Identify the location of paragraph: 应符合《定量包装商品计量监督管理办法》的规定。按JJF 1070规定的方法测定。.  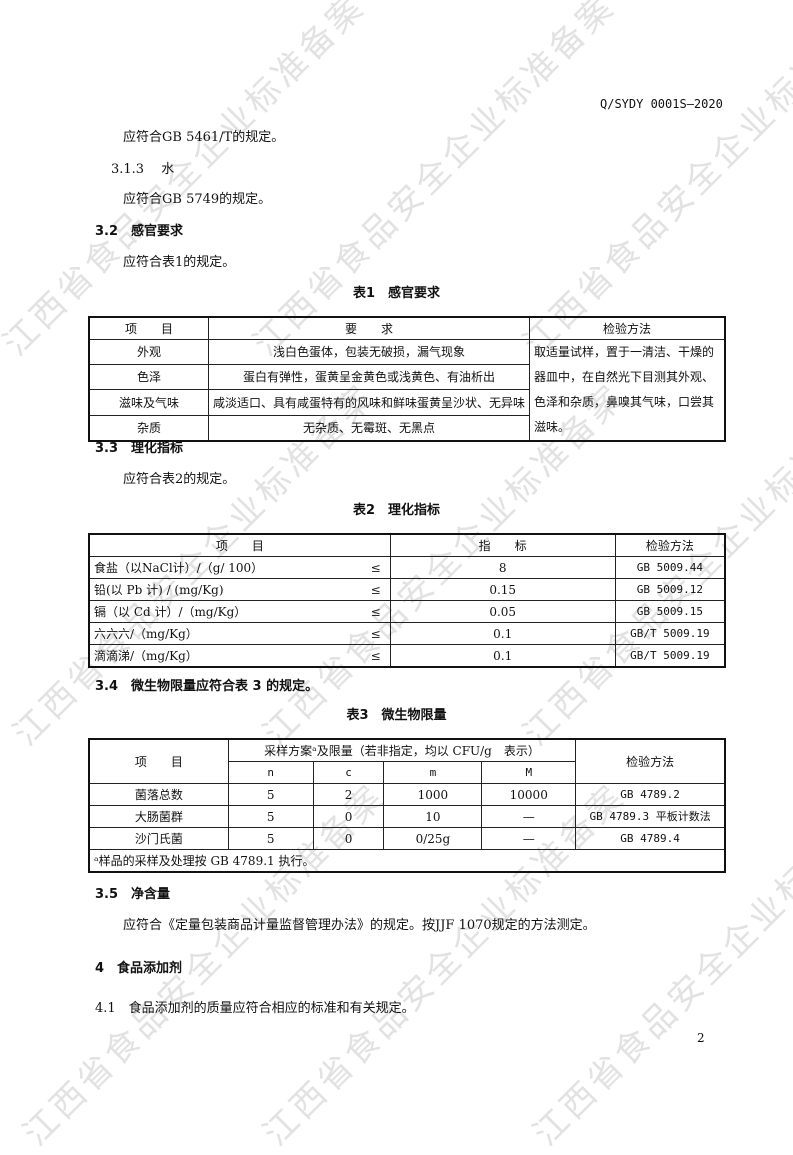
(359, 925).